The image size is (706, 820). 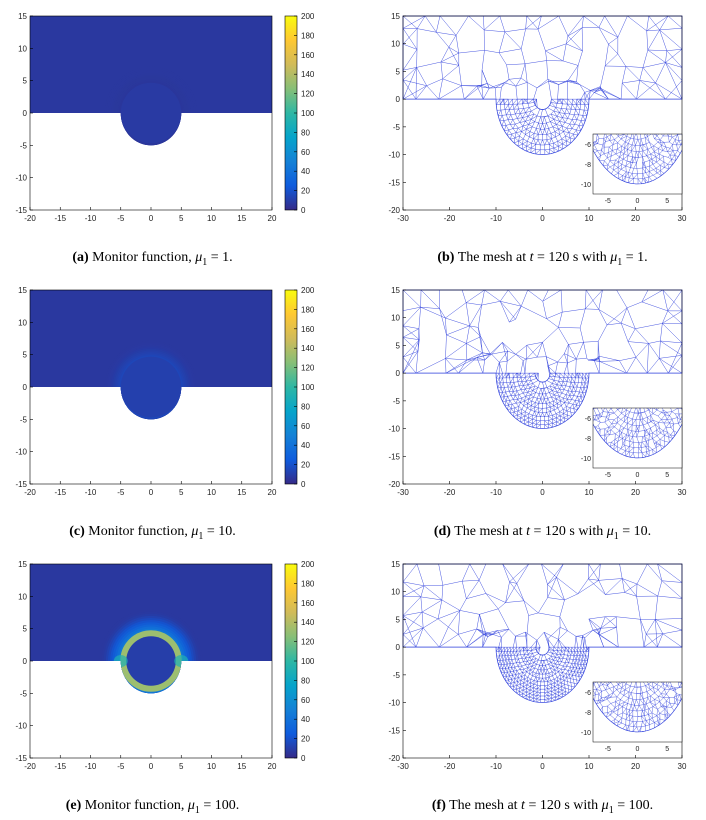 What do you see at coordinates (30, 766) in the screenshot?
I see `x-tick-label: -20` at bounding box center [30, 766].